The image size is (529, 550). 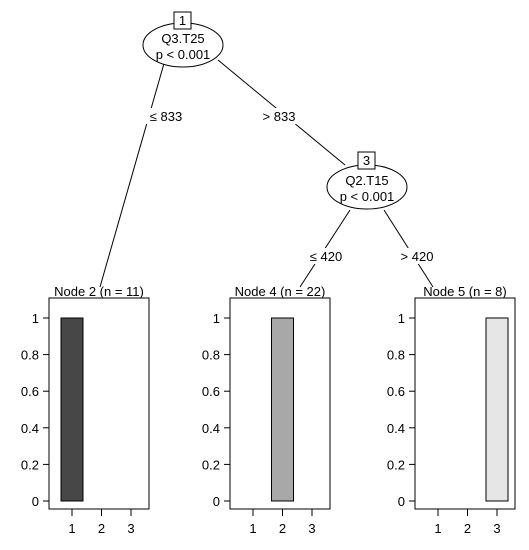 I want to click on edge-label-1-3: > 833, so click(x=279, y=116).